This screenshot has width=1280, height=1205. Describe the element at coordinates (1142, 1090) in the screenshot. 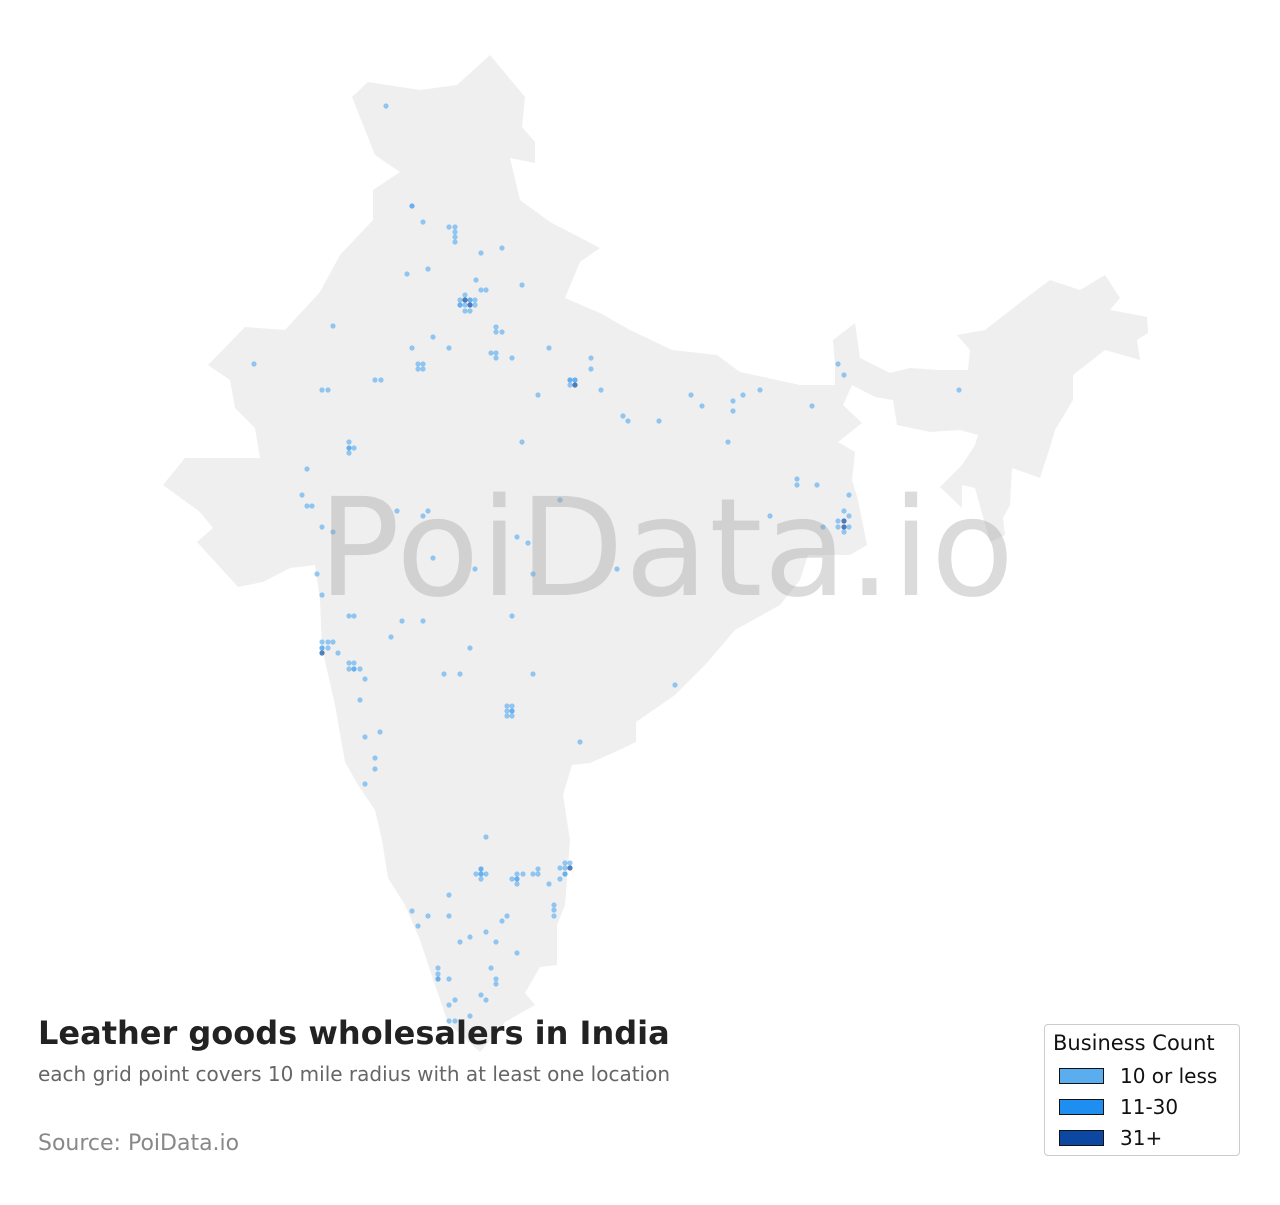

I see `legend: Business Count 10 or less 11-30 31+` at that location.